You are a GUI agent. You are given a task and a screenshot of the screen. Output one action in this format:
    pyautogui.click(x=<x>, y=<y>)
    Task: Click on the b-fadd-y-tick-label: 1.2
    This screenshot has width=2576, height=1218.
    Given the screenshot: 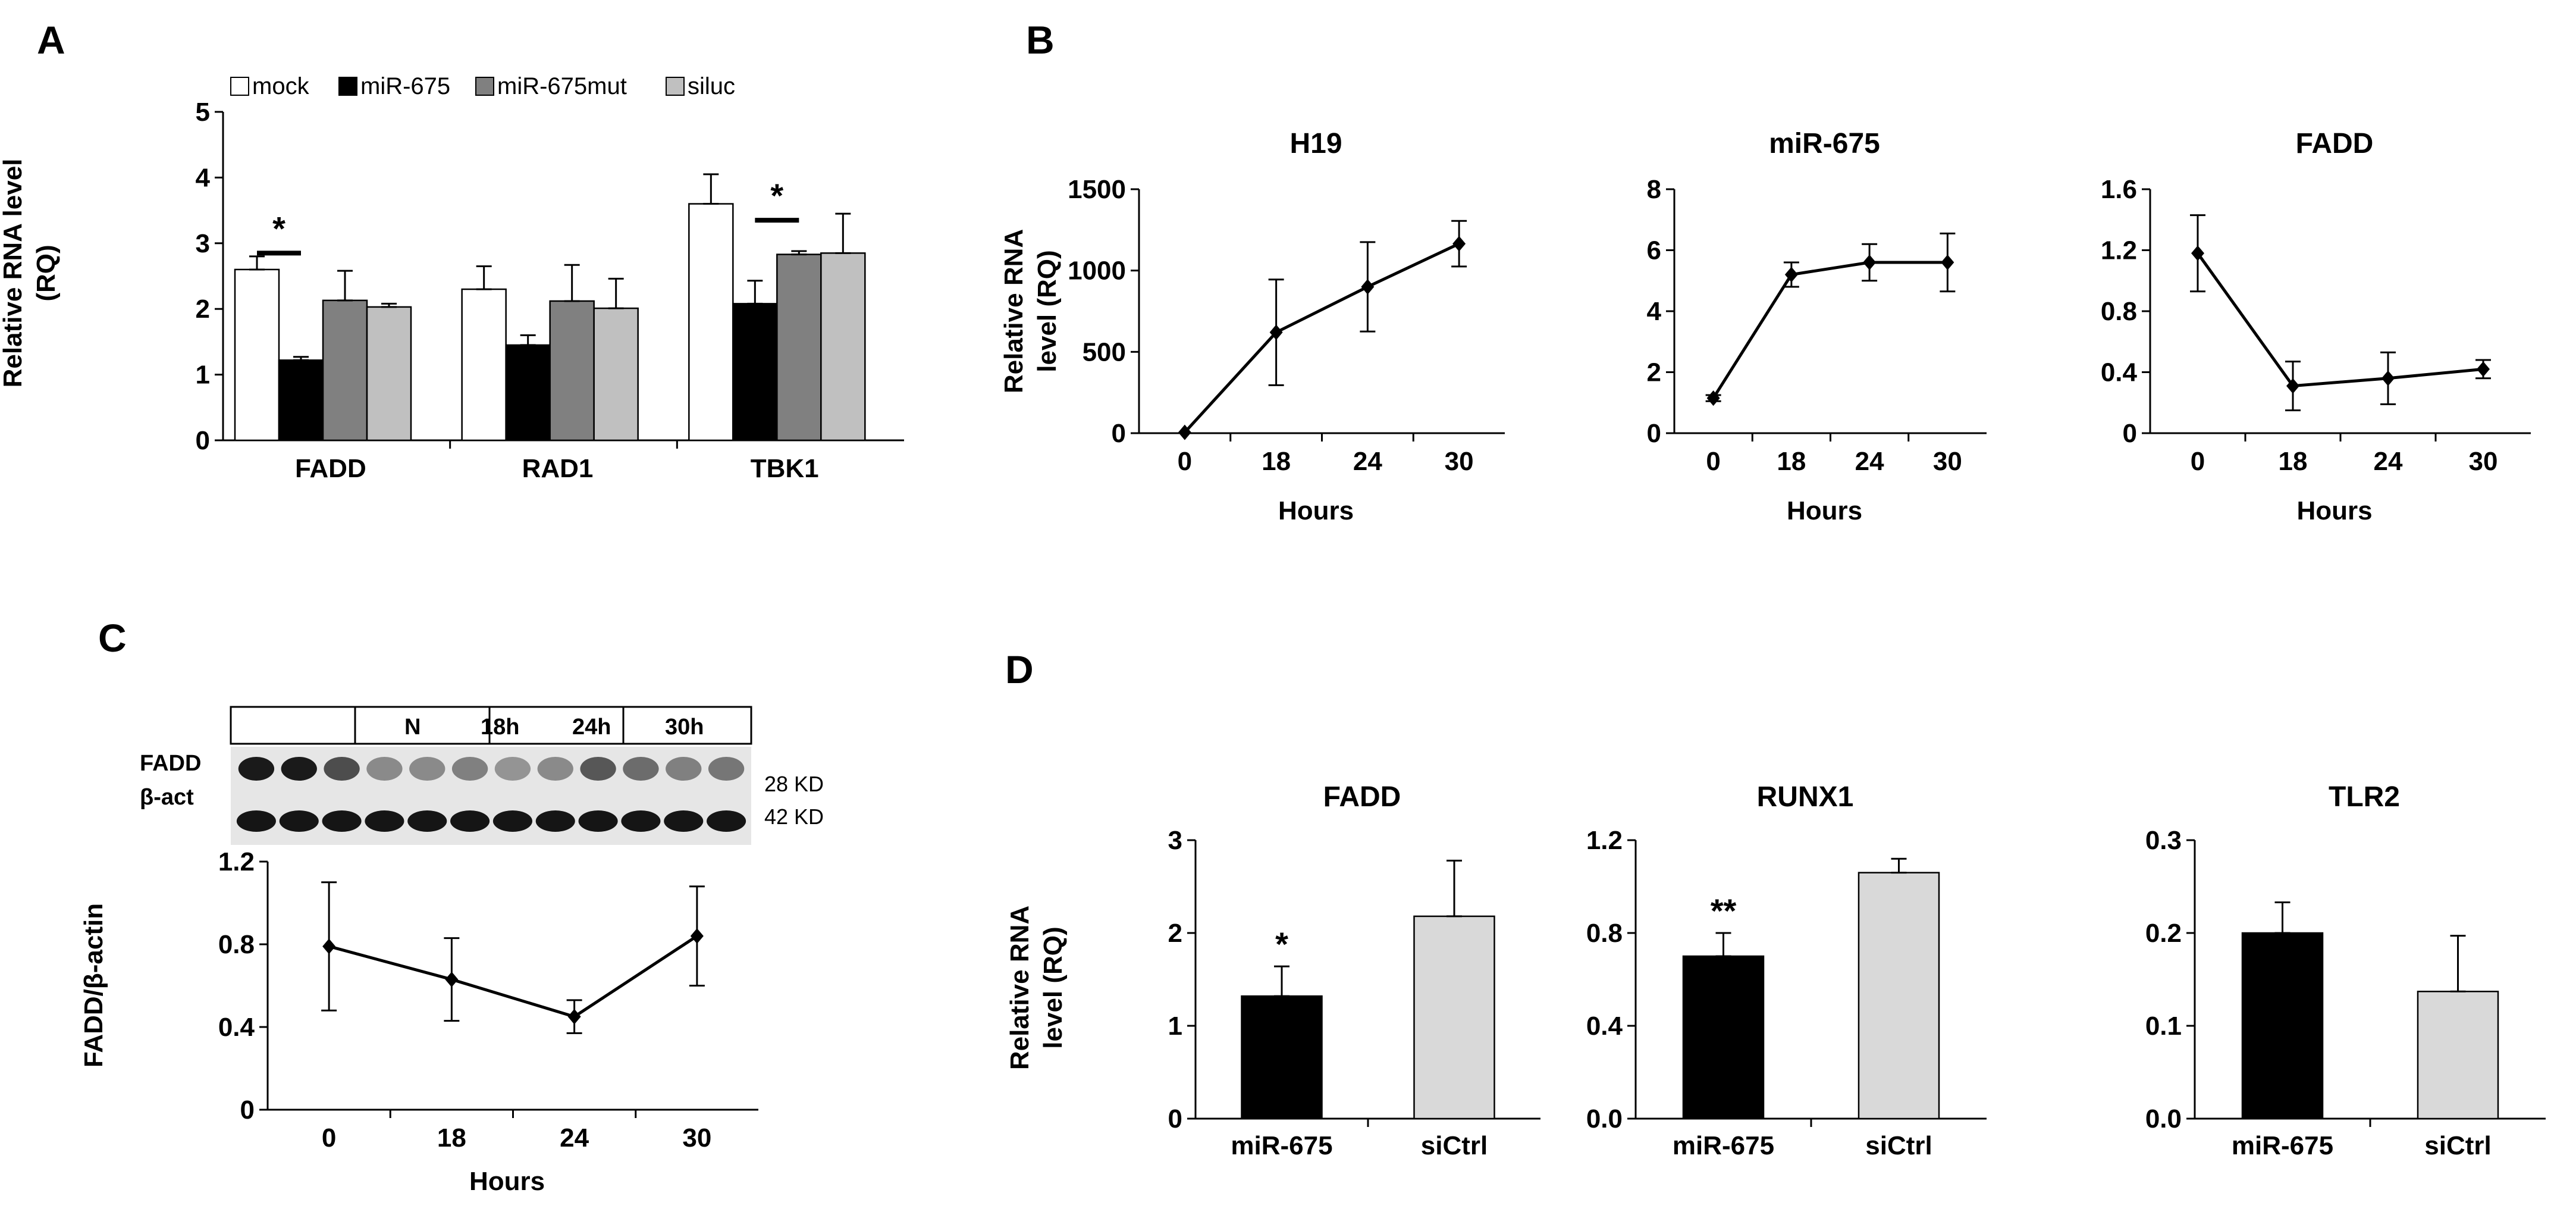 What is the action you would take?
    pyautogui.click(x=2119, y=250)
    